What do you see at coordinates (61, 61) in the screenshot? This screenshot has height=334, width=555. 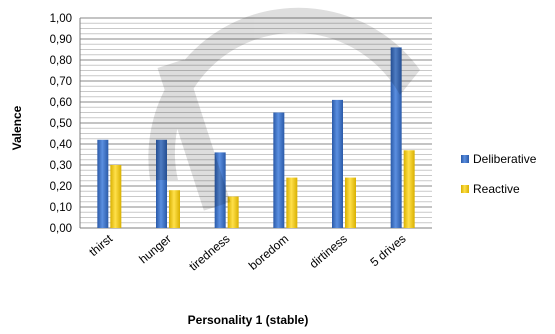 I see `y-tick-label: 0,80` at bounding box center [61, 61].